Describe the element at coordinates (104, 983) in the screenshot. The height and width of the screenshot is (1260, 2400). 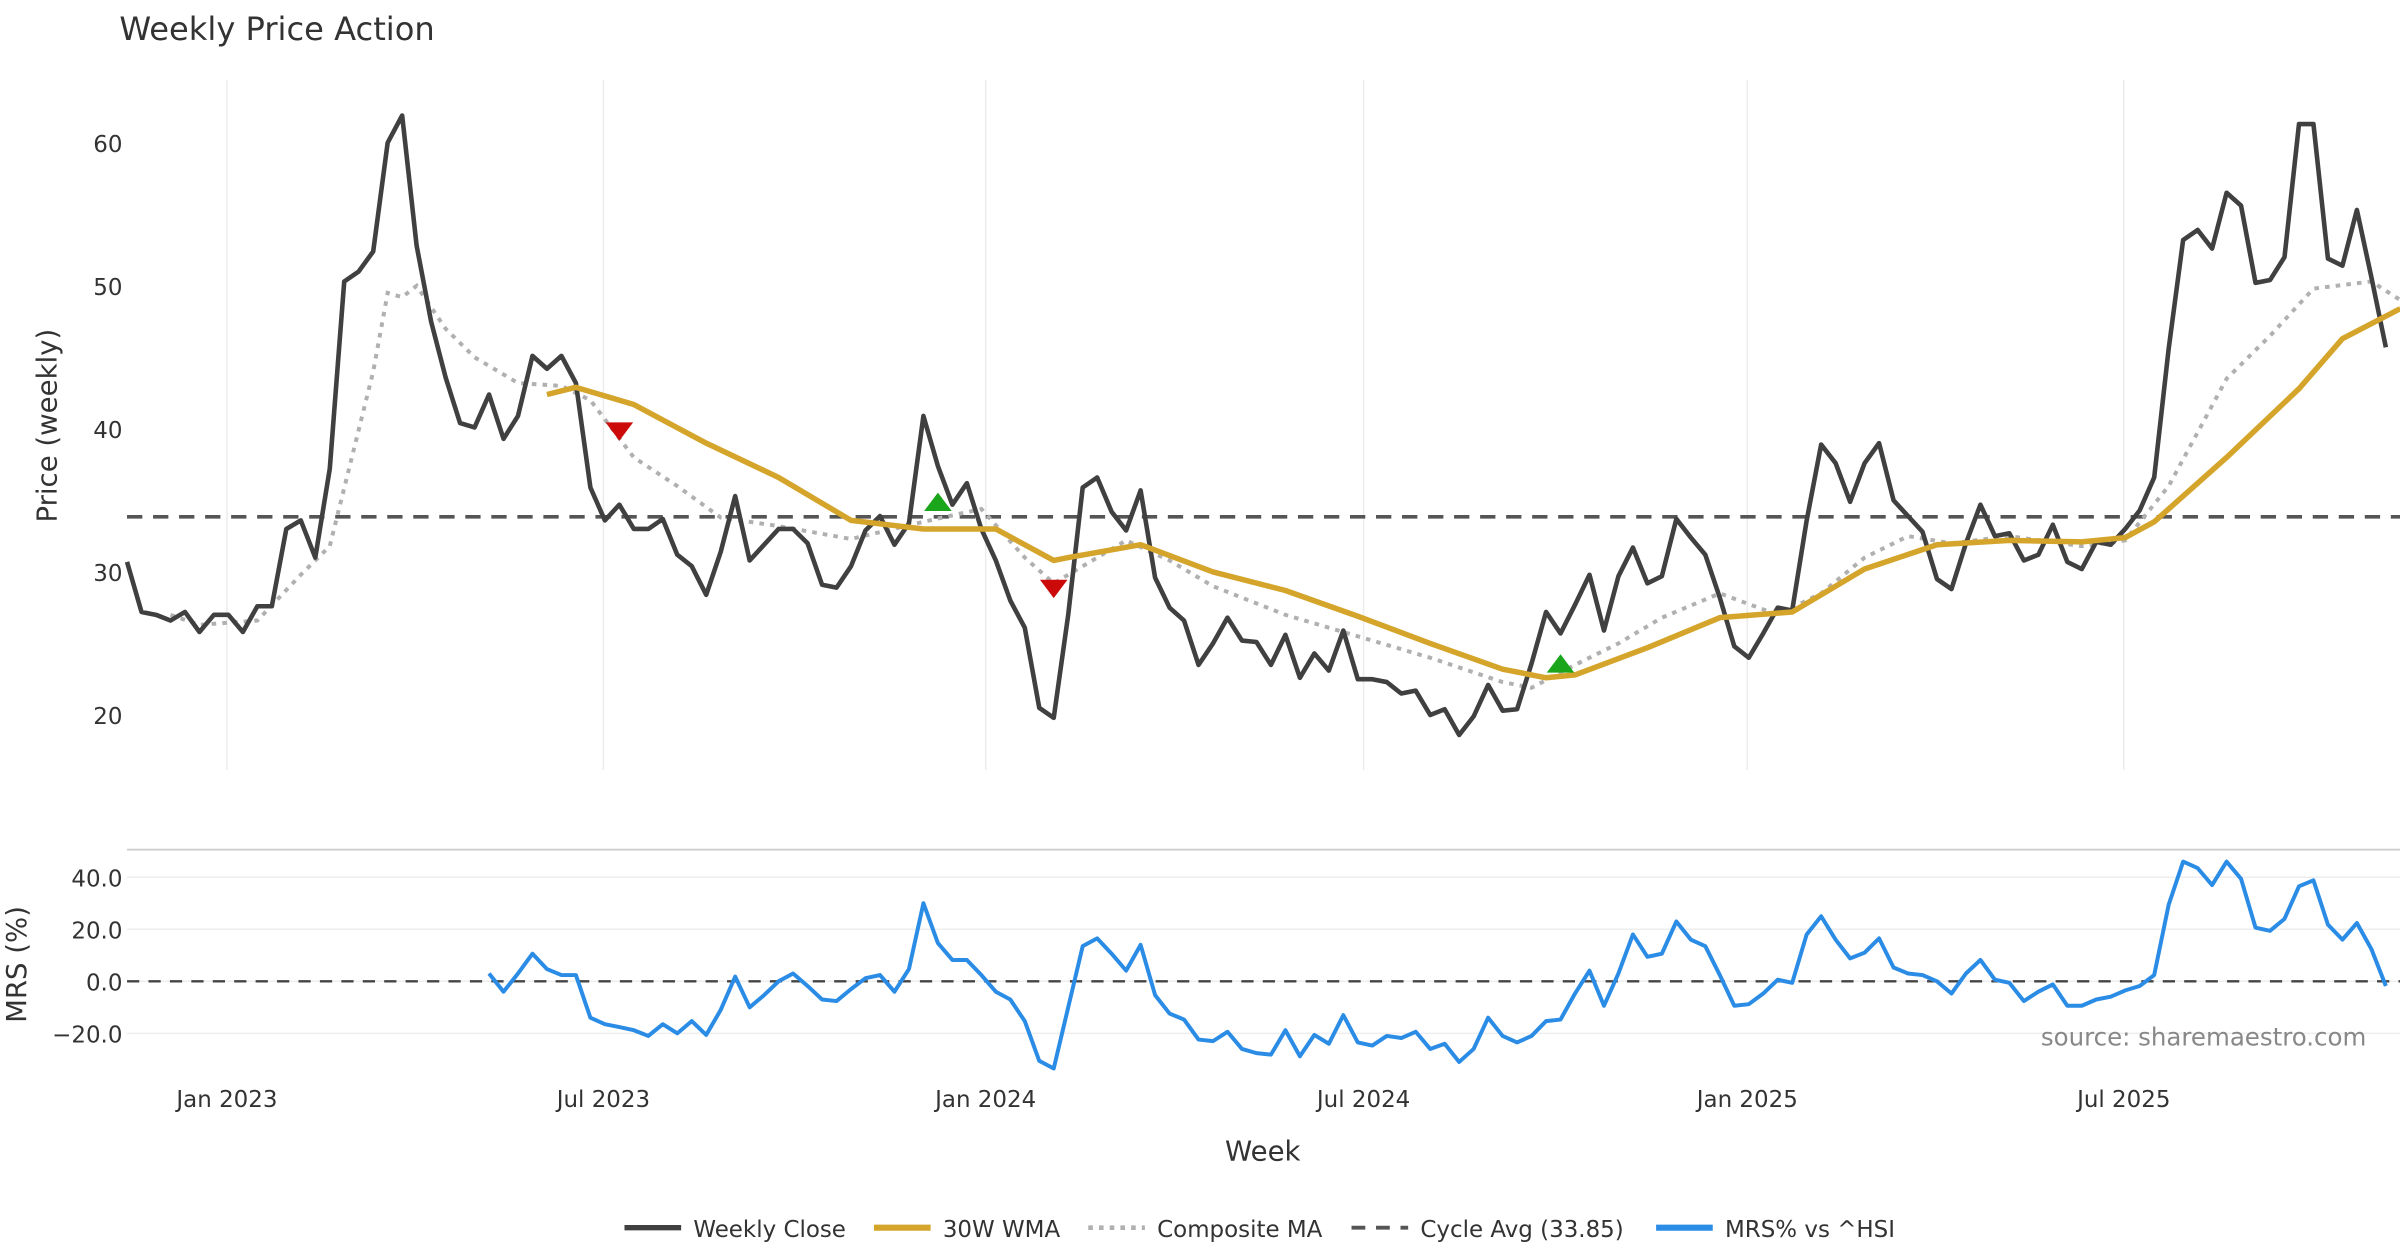
I see `mrs-y-tick-label: 0.0` at that location.